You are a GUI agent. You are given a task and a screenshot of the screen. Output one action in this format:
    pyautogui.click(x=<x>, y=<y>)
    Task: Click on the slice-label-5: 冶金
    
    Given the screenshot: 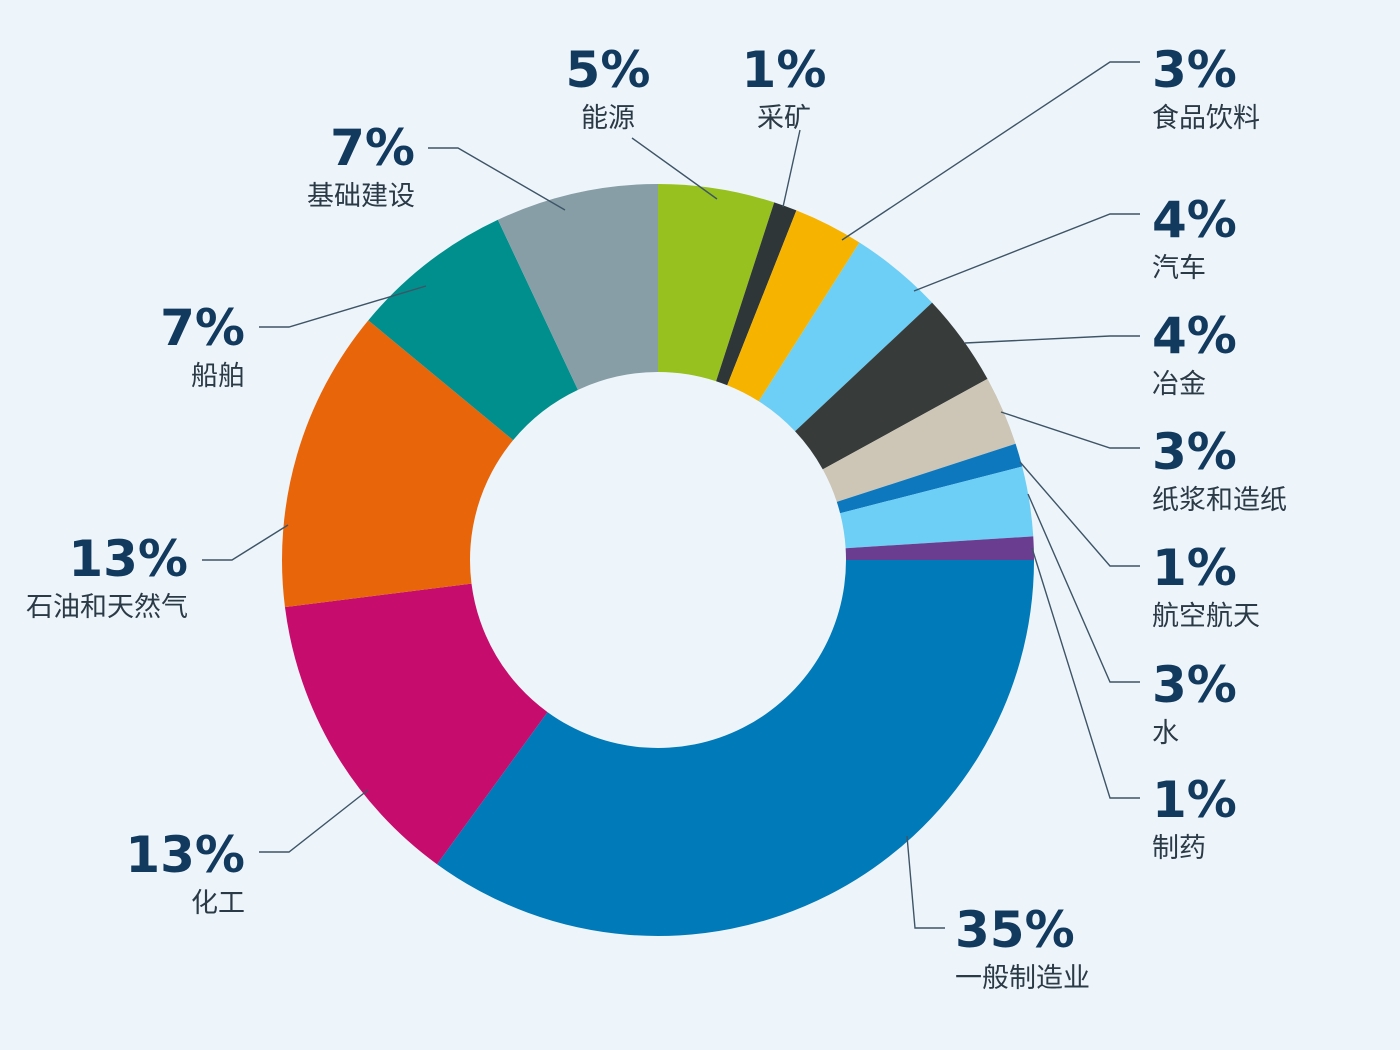 What is the action you would take?
    pyautogui.click(x=1179, y=384)
    